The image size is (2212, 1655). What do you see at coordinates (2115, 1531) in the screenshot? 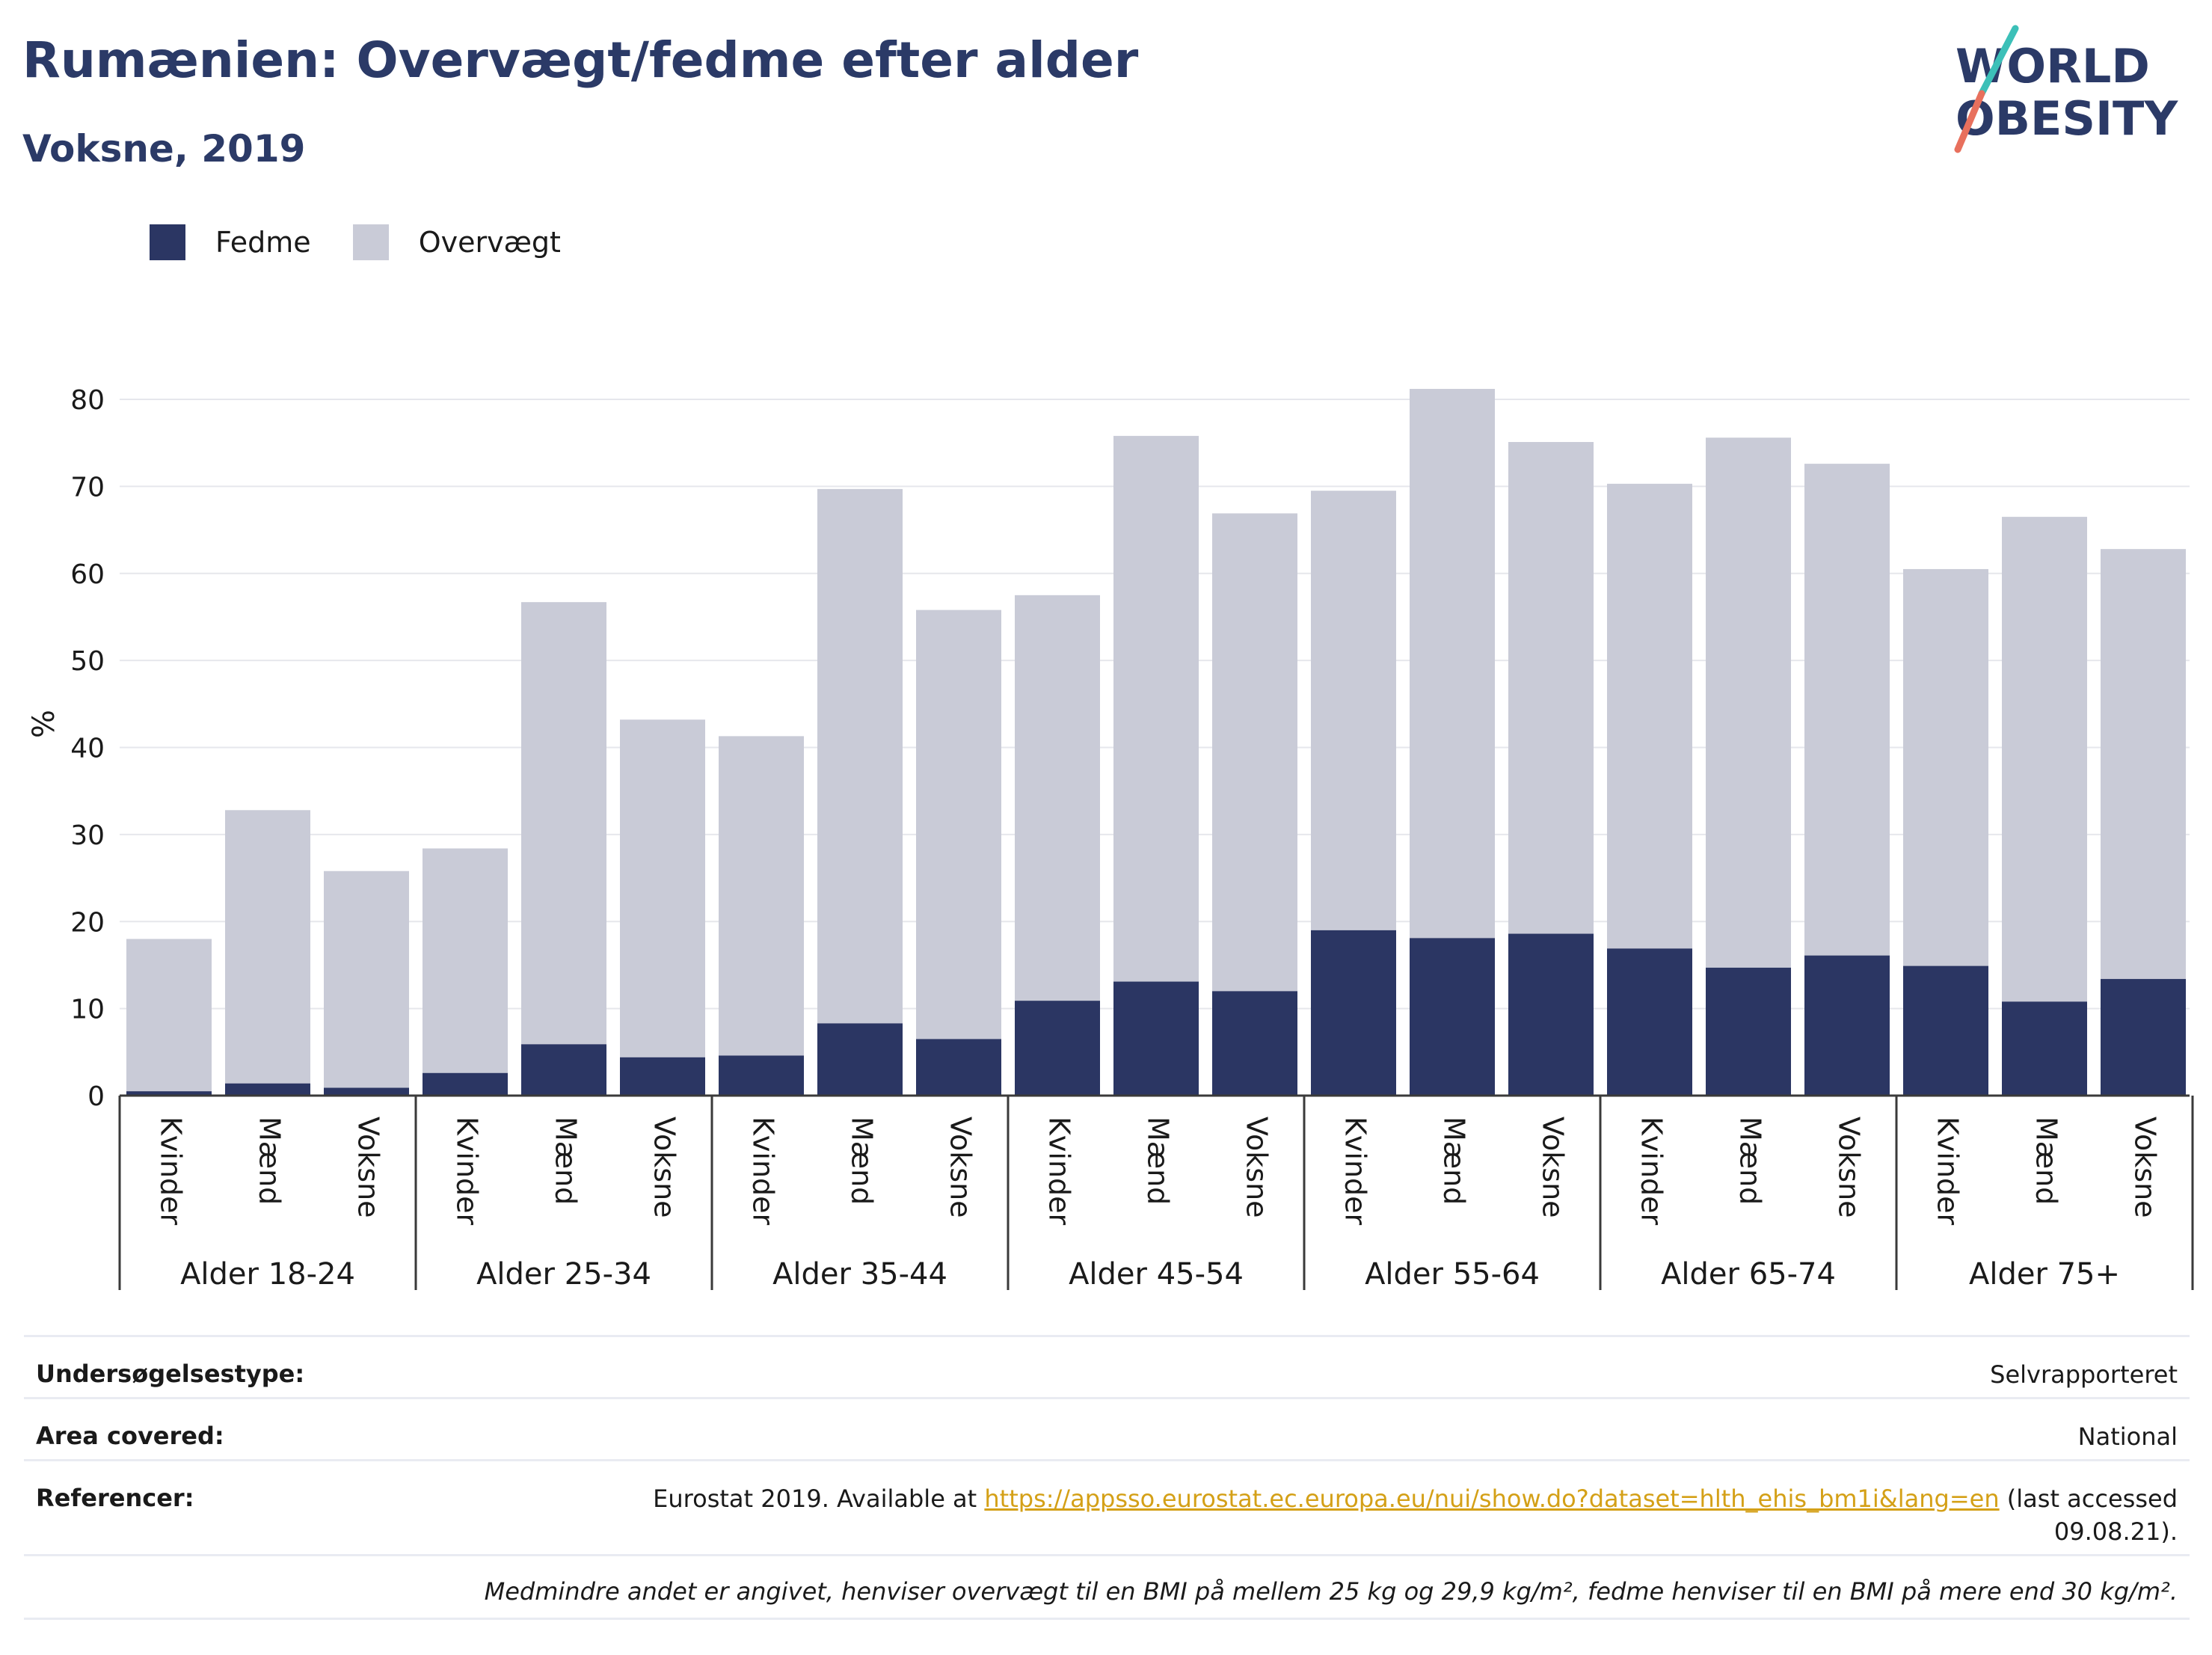
I see `reference-date: 09.08.21).` at bounding box center [2115, 1531].